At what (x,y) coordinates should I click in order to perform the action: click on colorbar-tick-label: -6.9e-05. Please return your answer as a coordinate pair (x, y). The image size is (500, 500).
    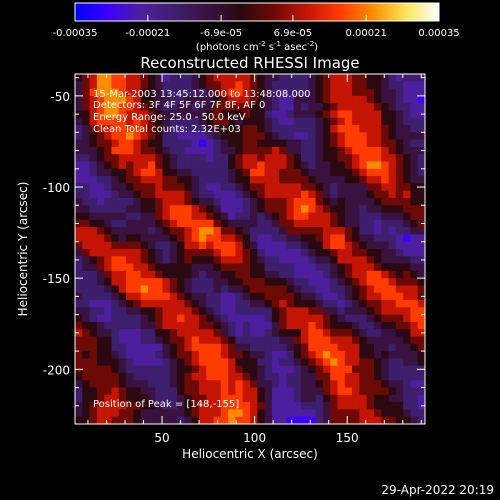
    Looking at the image, I should click on (221, 33).